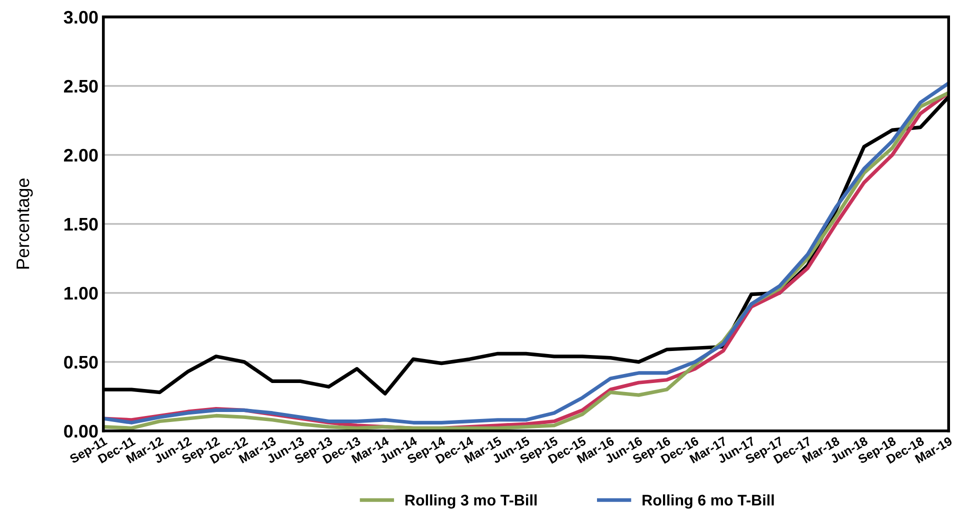 This screenshot has height=513, width=966. I want to click on y-tick-label: 0.50, so click(81, 362).